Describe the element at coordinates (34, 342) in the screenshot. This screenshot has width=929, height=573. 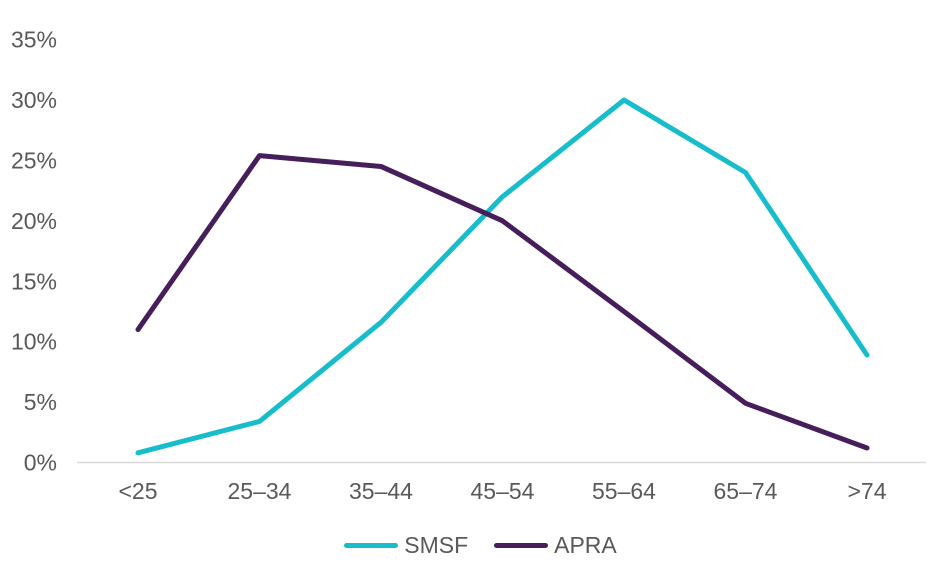
I see `y-axis-tick-label: 10%` at that location.